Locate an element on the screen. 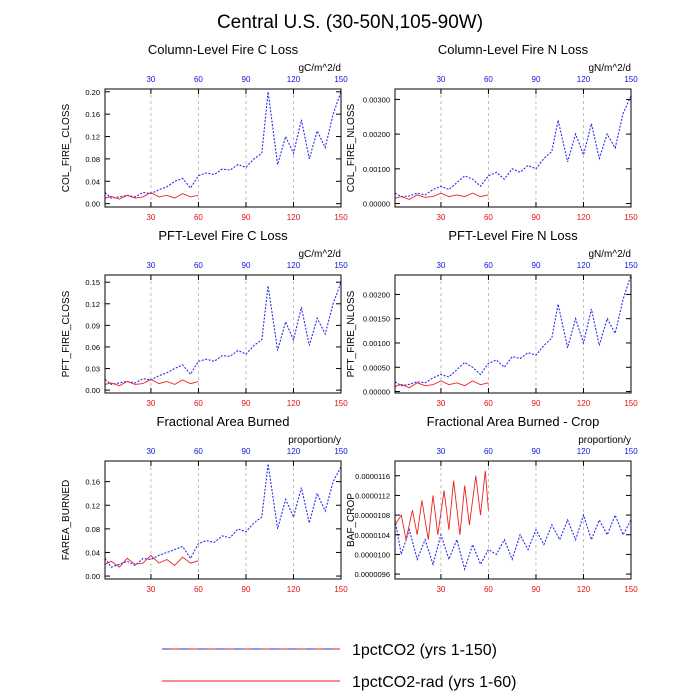 This screenshot has height=700, width=700. chart-title: Fractional Area Burned is located at coordinates (223, 421).